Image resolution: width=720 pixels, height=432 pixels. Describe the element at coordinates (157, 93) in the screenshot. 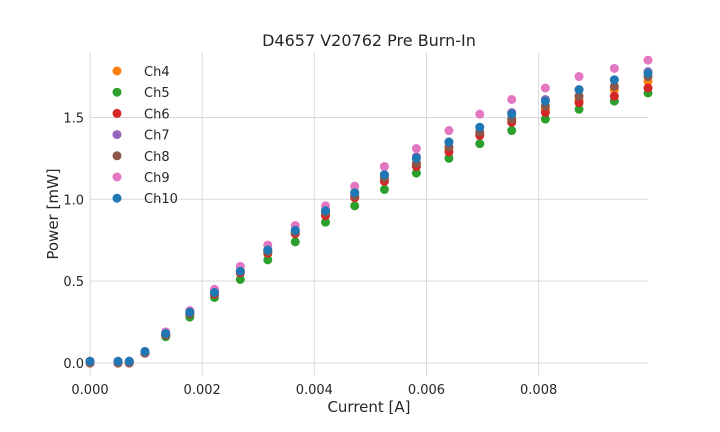

I see `legend-label: Ch5` at that location.